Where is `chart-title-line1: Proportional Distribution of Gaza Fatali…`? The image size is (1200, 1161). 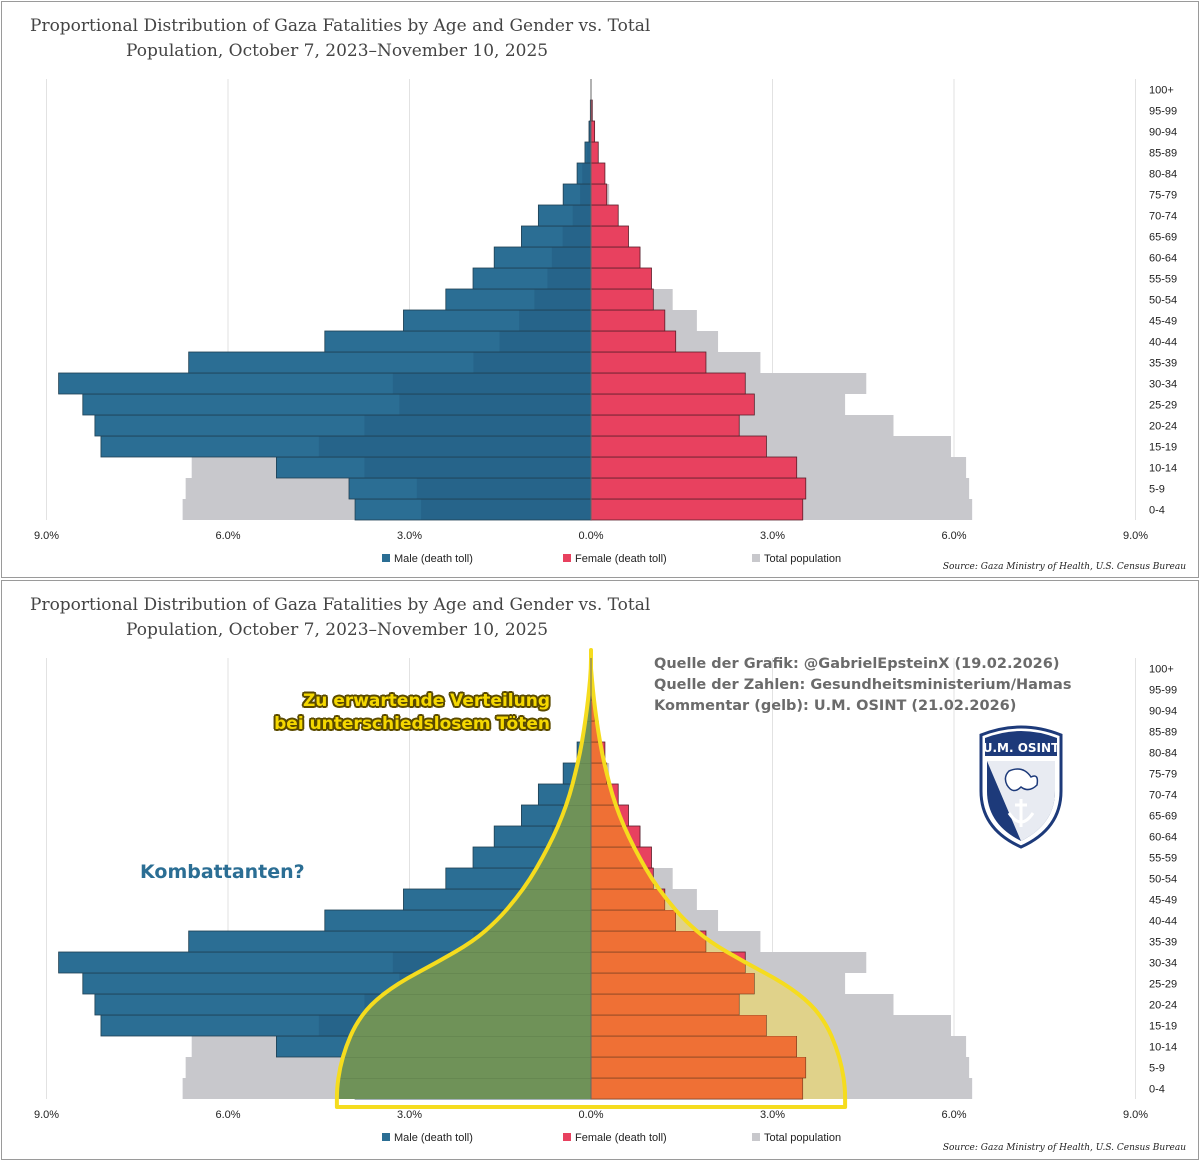
chart-title-line1: Proportional Distribution of Gaza Fatali… is located at coordinates (340, 26).